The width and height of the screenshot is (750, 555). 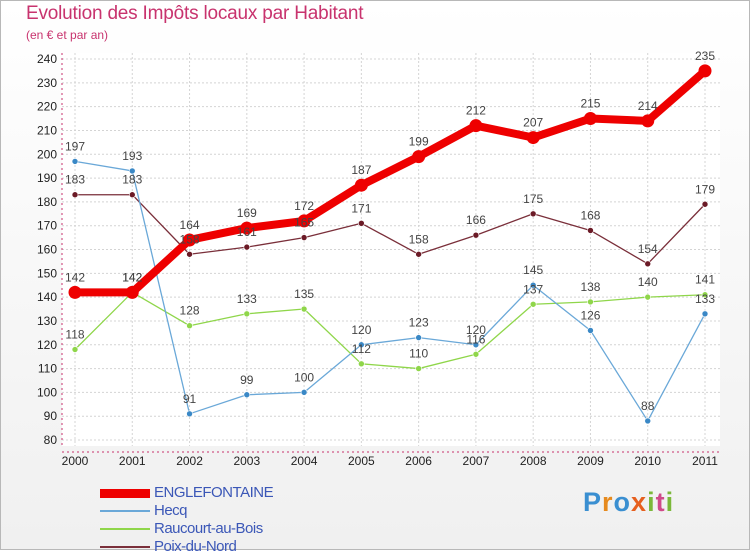 What do you see at coordinates (639, 502) in the screenshot?
I see `logo-letter: x` at bounding box center [639, 502].